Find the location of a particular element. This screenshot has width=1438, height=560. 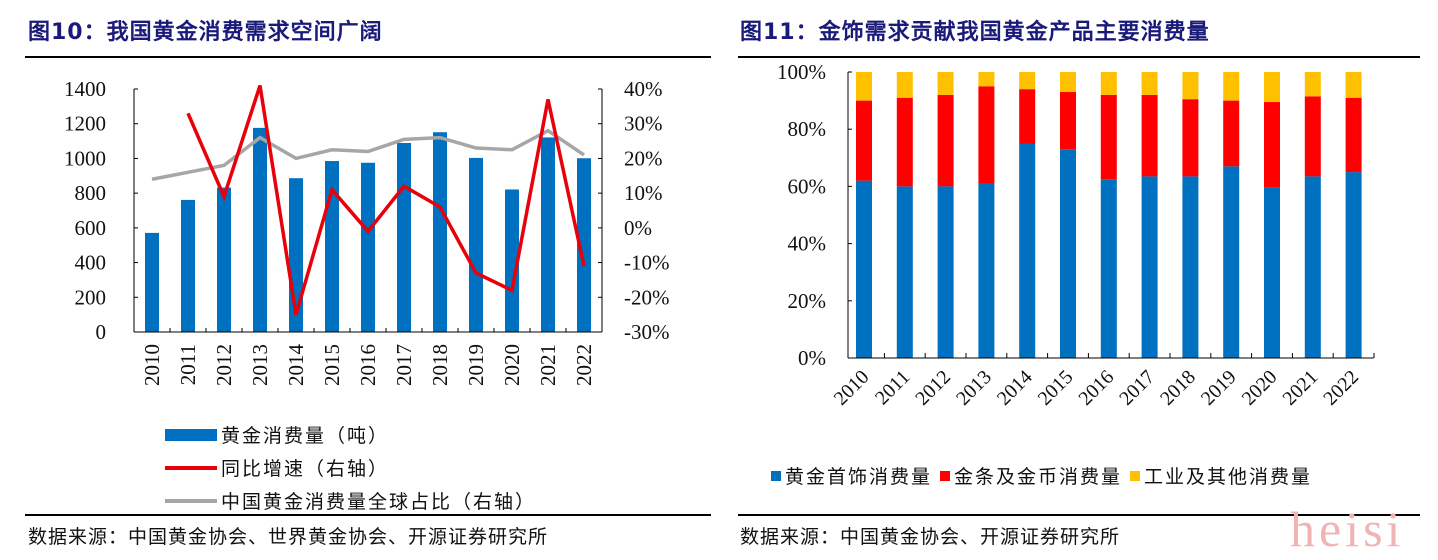

left-y-tick-label: 0 is located at coordinates (101, 332).